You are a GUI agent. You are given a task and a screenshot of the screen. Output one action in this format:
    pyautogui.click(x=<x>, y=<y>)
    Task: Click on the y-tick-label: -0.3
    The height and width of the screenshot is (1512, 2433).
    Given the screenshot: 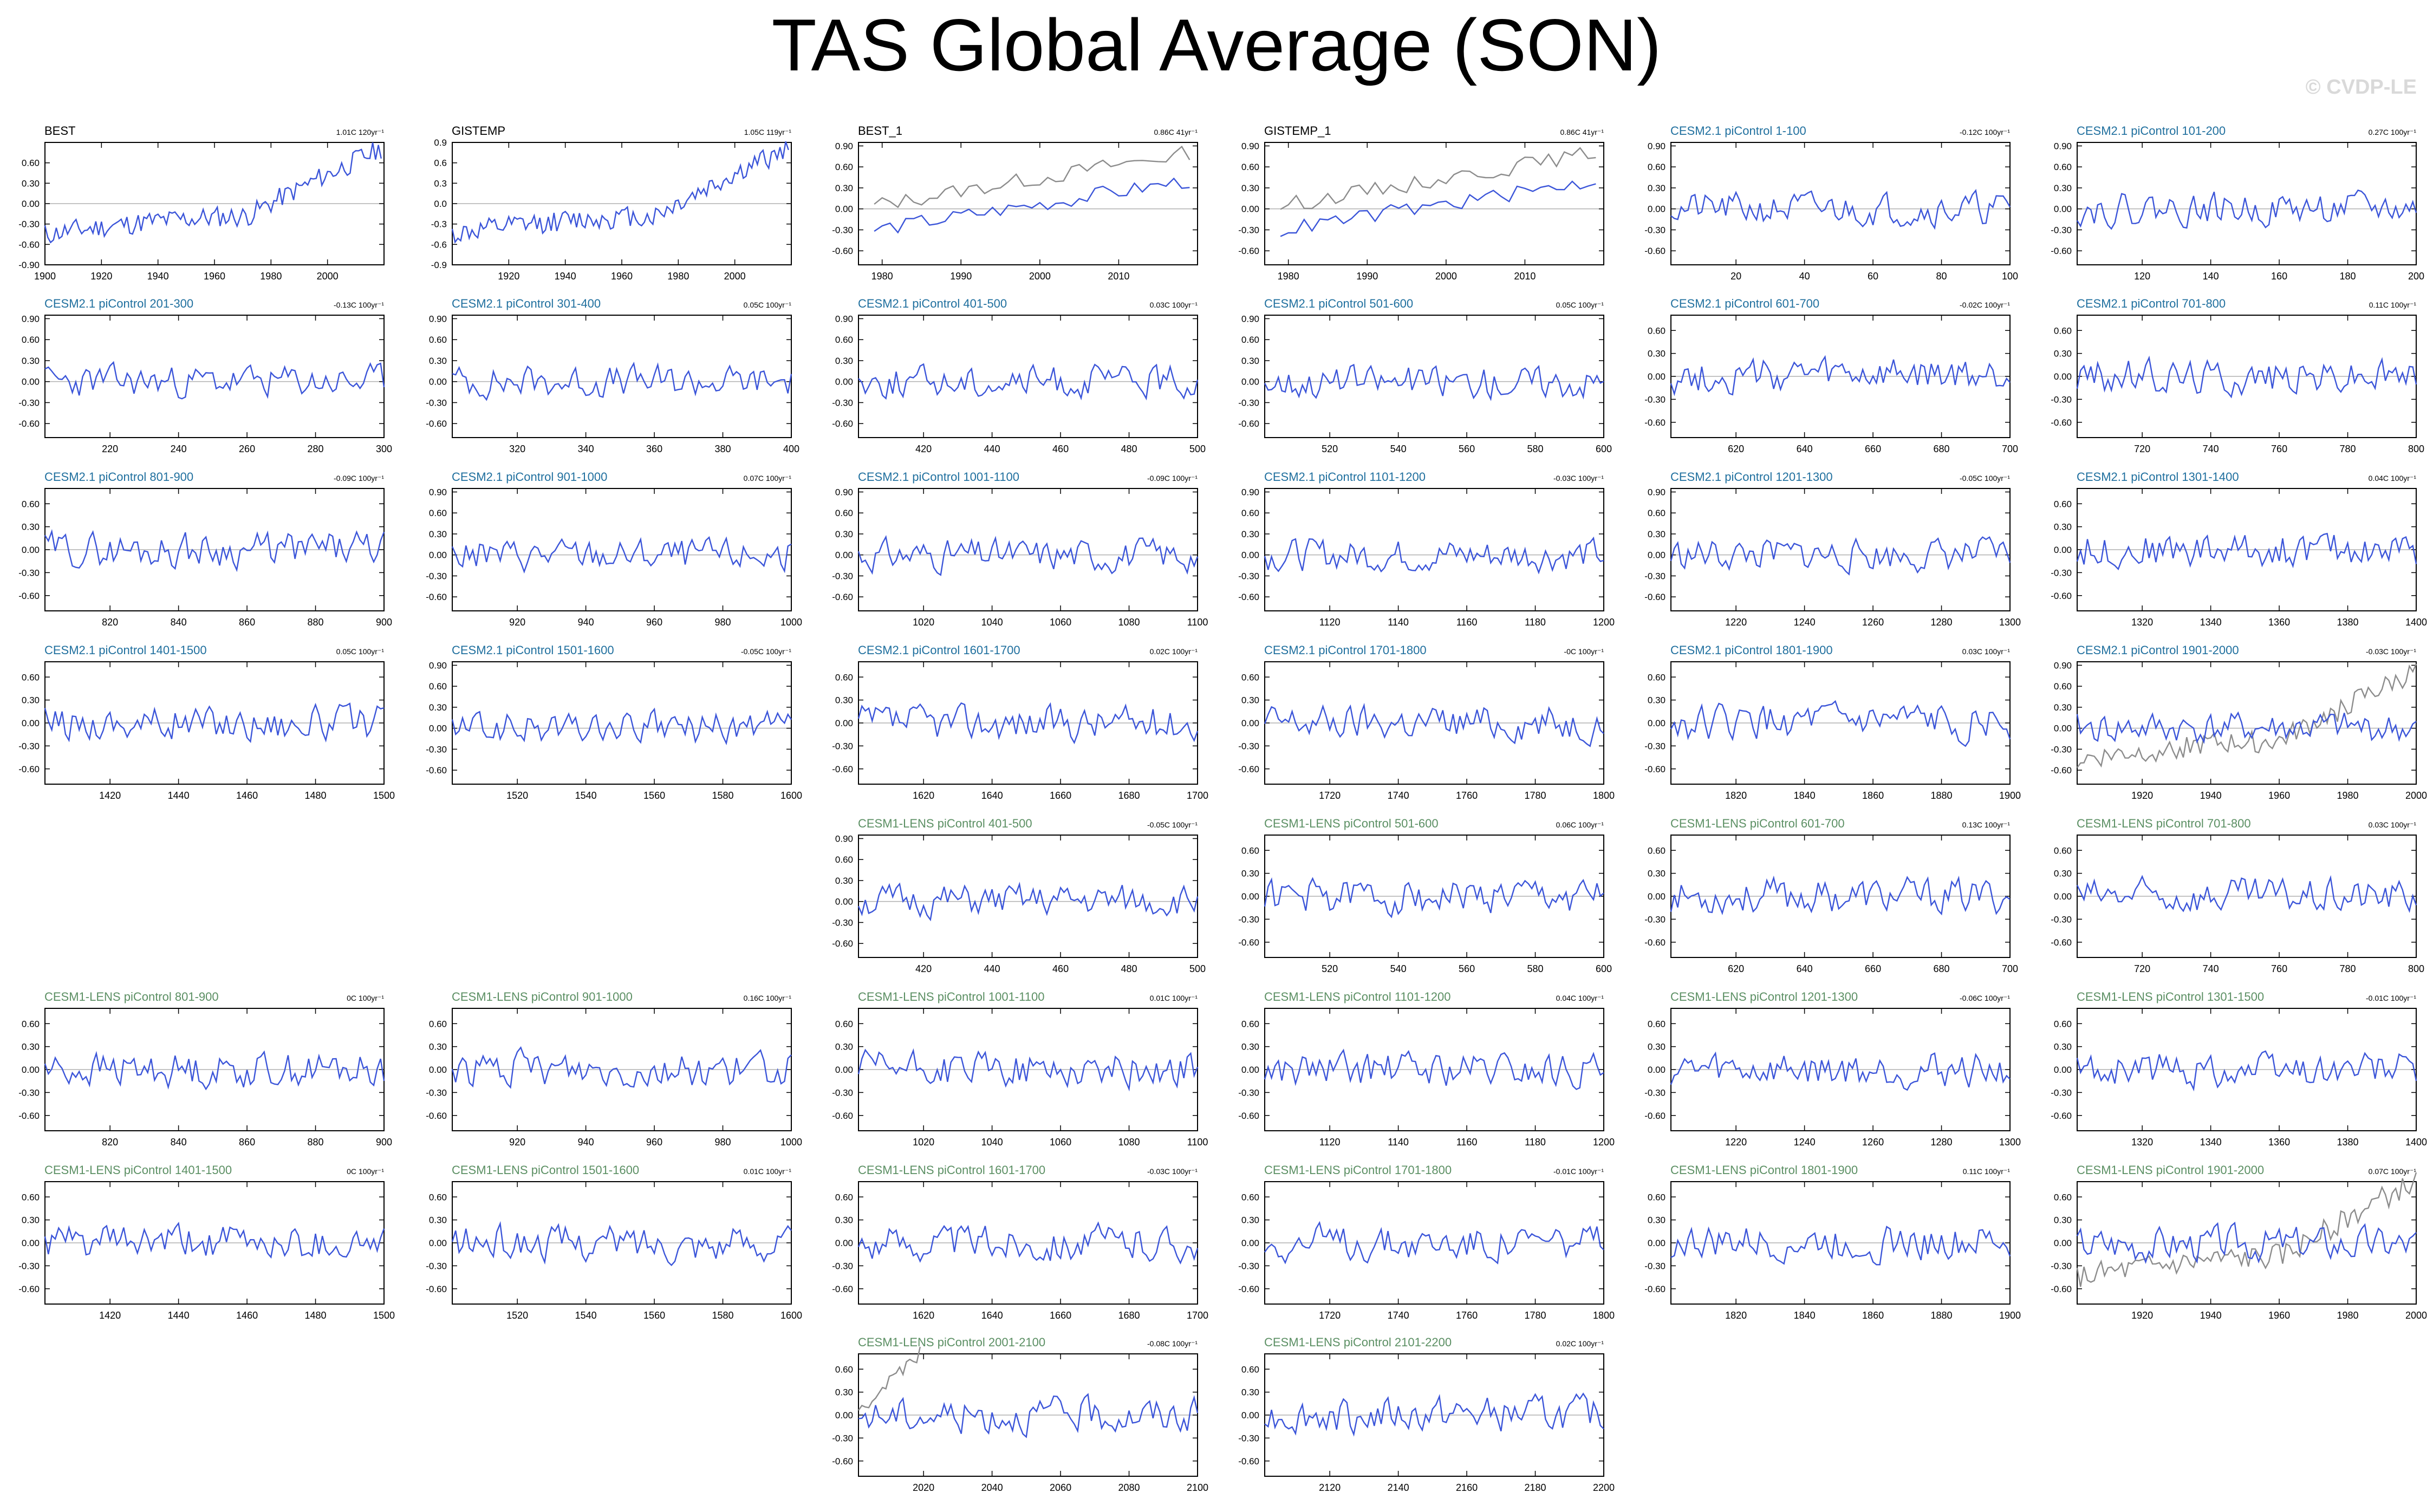 What is the action you would take?
    pyautogui.click(x=439, y=224)
    